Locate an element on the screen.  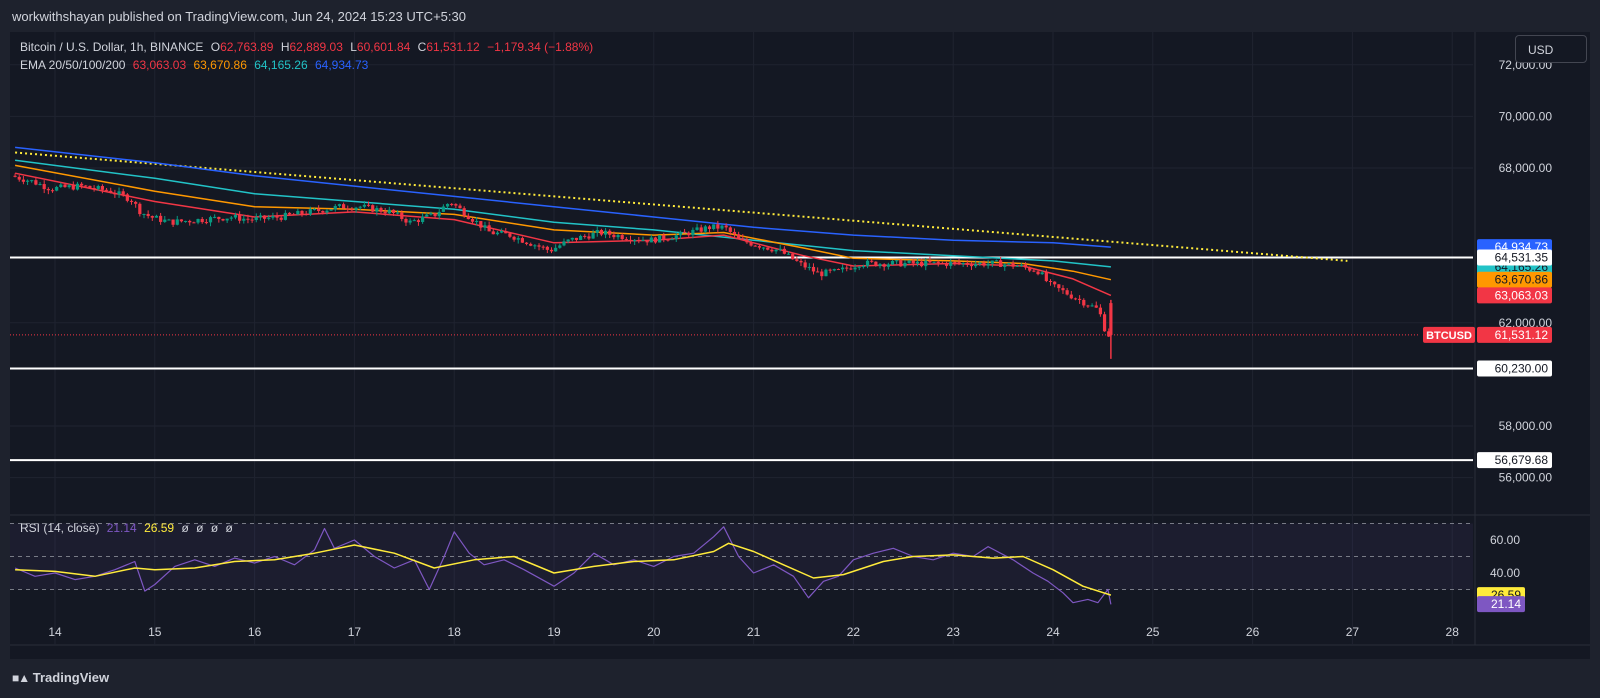
tradingview-logo: ■▲ TradingView is located at coordinates (60, 677).